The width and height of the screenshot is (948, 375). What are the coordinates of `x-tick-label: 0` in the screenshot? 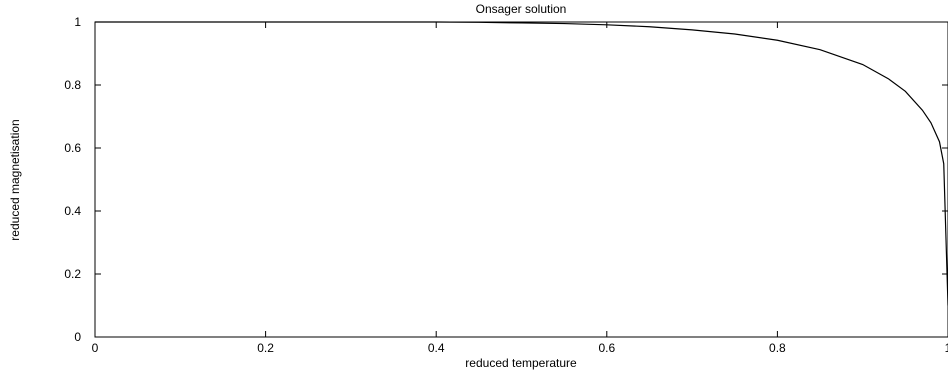 It's located at (95, 348).